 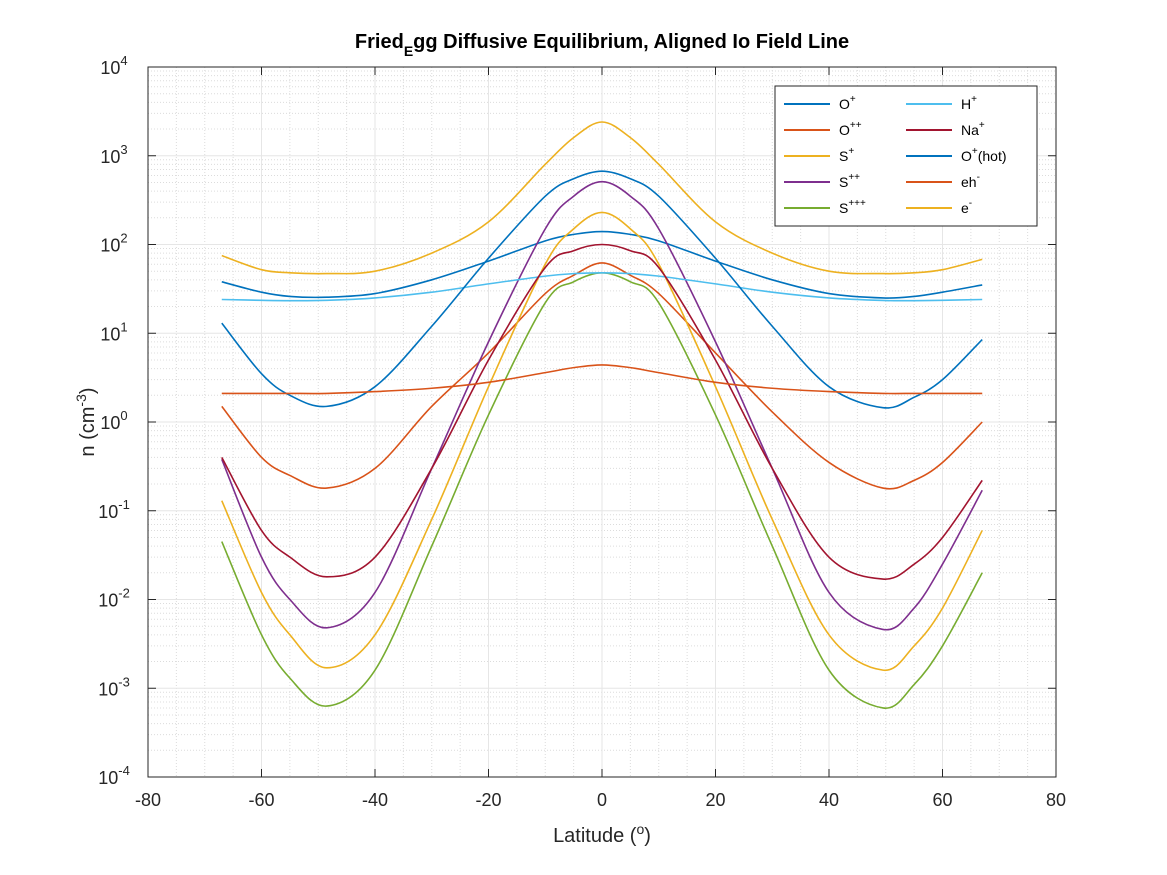 I want to click on y-axis-label: n (cm-3), so click(x=86, y=421).